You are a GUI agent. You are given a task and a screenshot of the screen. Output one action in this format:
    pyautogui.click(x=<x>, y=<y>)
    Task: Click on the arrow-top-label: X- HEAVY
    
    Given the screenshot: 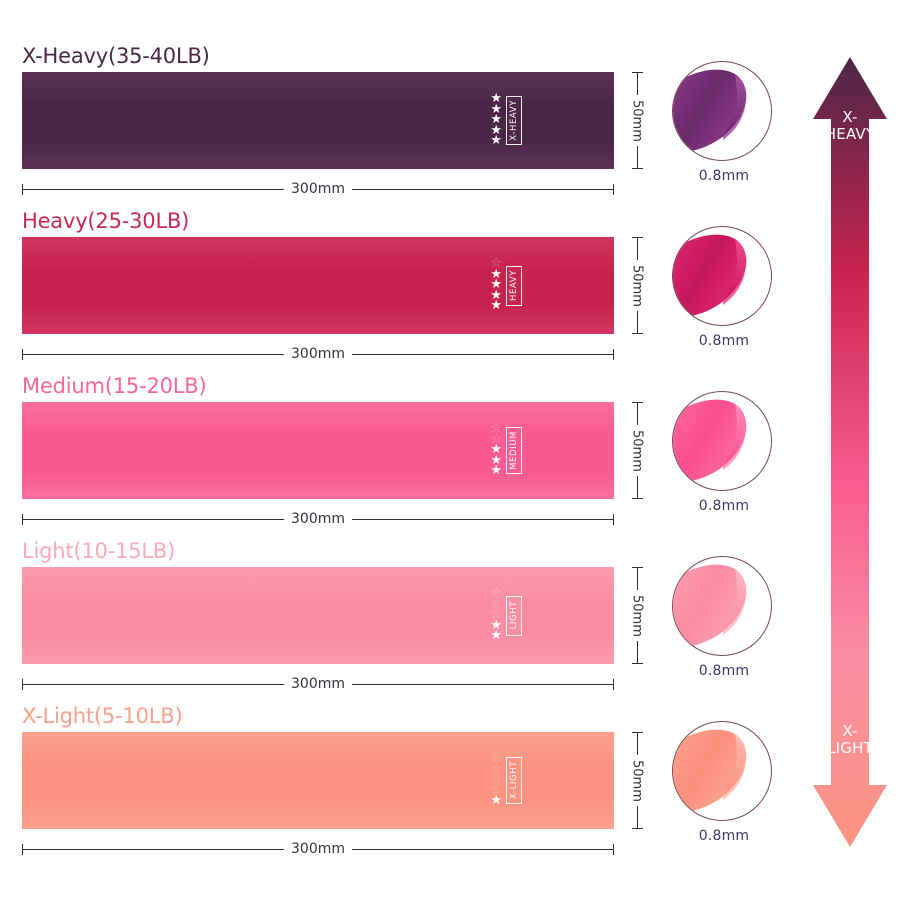 What is the action you would take?
    pyautogui.click(x=850, y=126)
    